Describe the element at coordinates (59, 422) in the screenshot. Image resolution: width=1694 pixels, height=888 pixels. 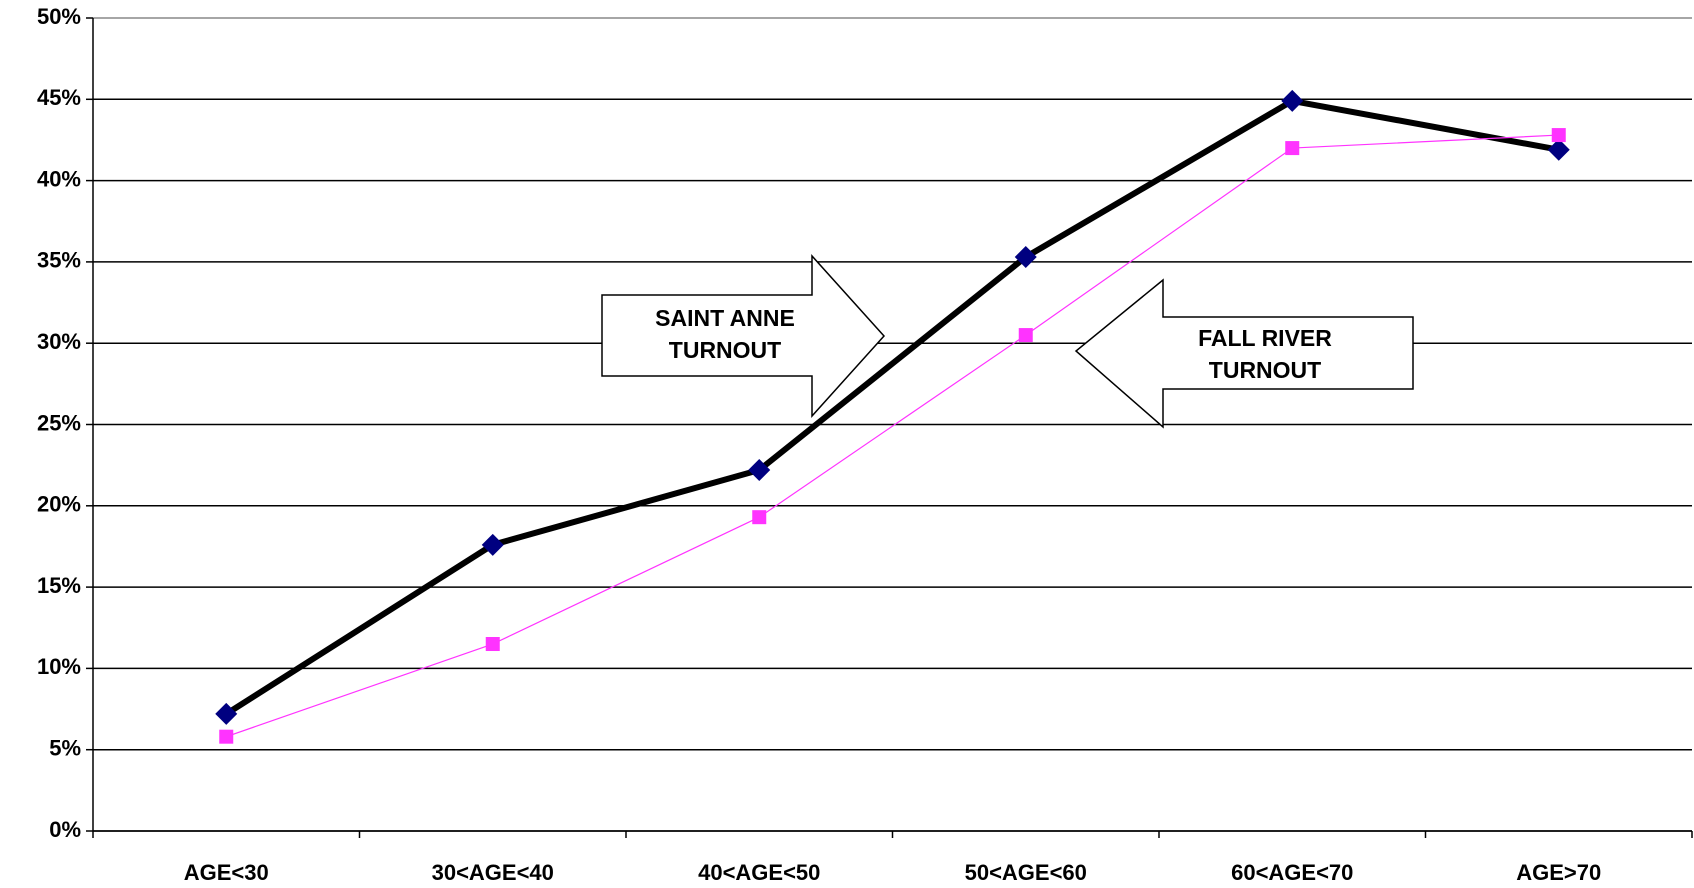
I see `y-tick-label: 25%` at that location.